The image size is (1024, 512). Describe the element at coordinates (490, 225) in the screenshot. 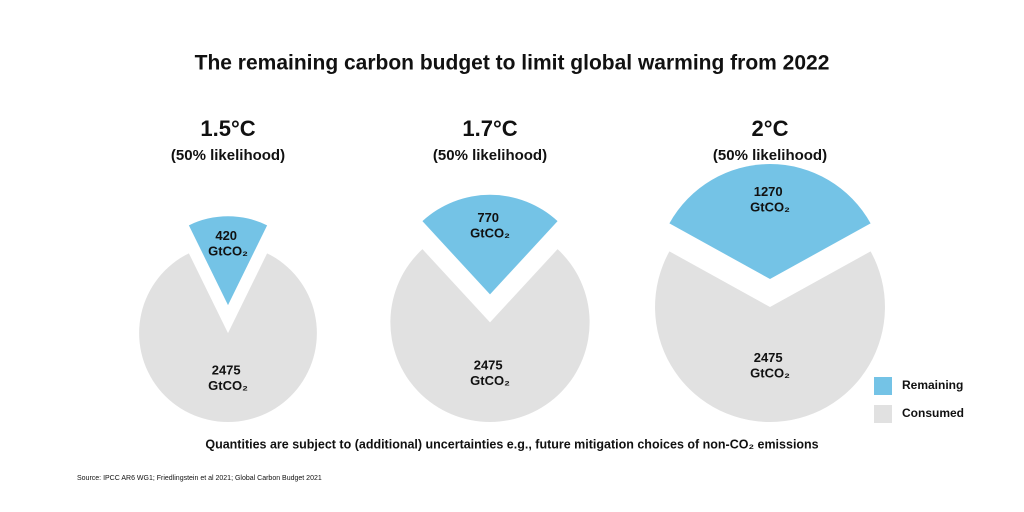

I see `value-label: 770 GtCO₂` at that location.